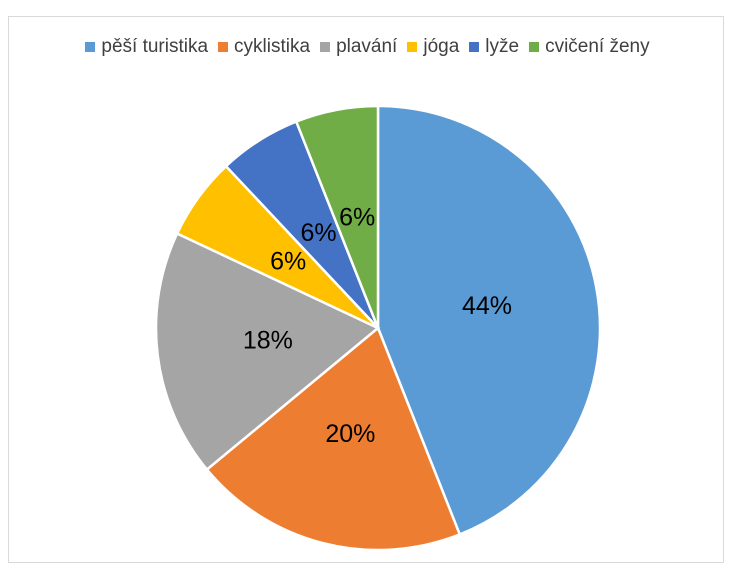 The height and width of the screenshot is (571, 735). I want to click on legend-item: plavání, so click(358, 47).